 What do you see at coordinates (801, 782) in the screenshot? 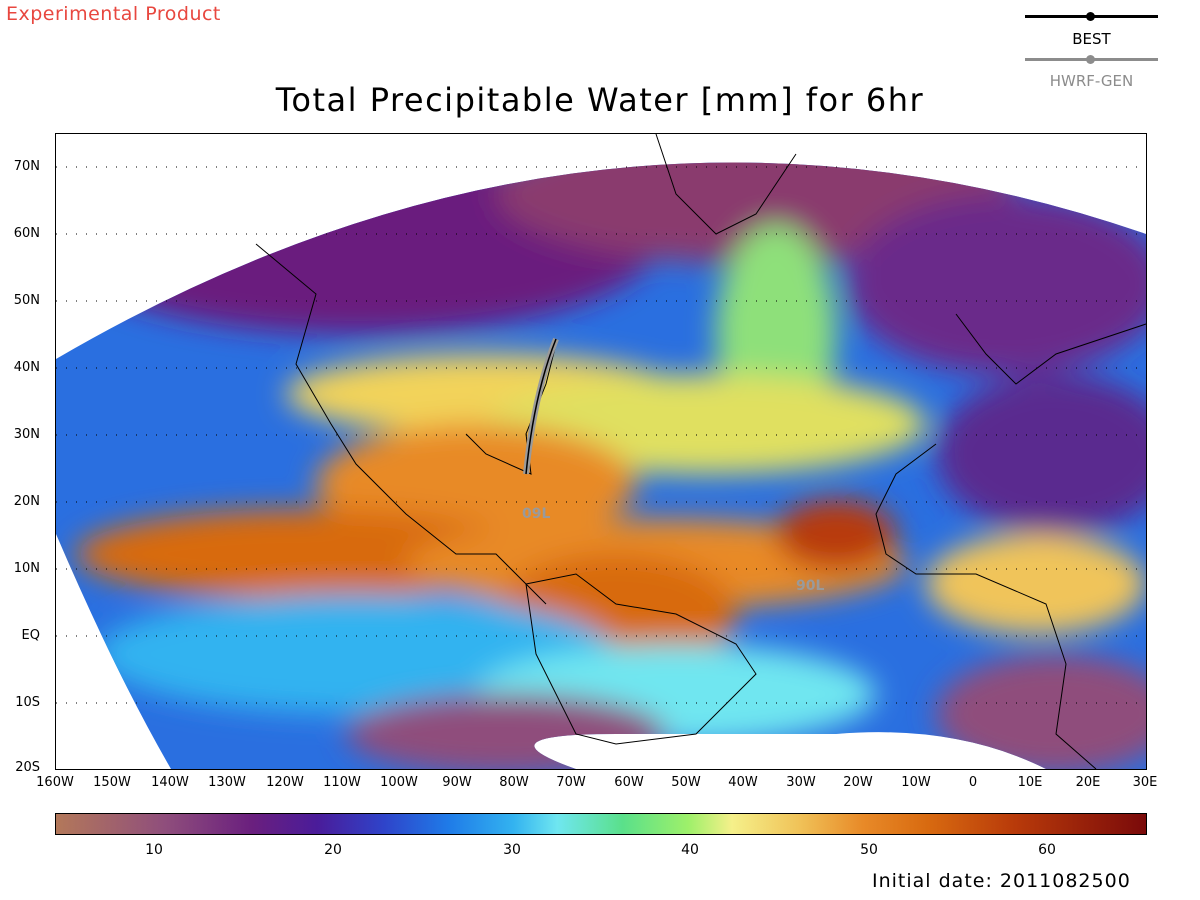
I see `lon-label: 30W` at bounding box center [801, 782].